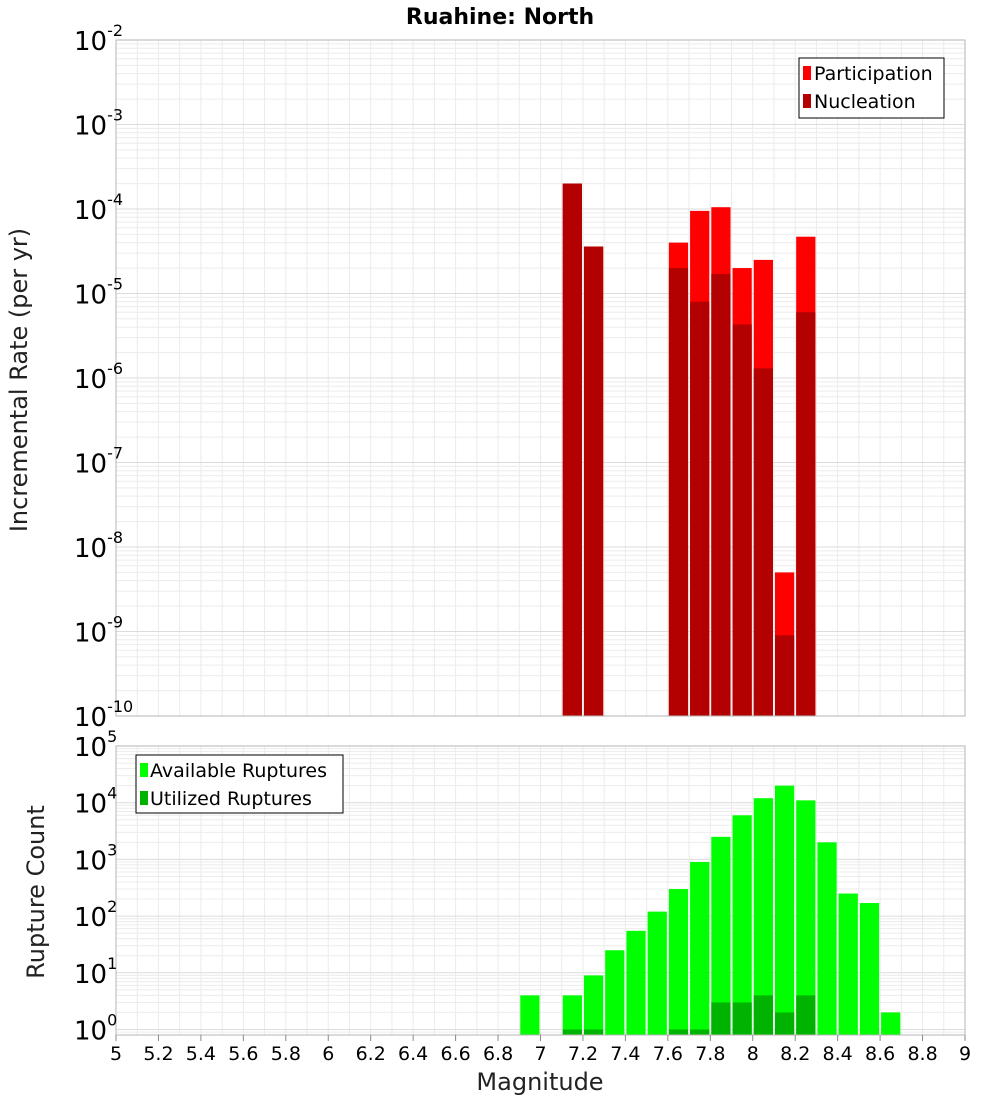 This screenshot has width=1000, height=1100. I want to click on y-tick-exponent: -8, so click(115, 537).